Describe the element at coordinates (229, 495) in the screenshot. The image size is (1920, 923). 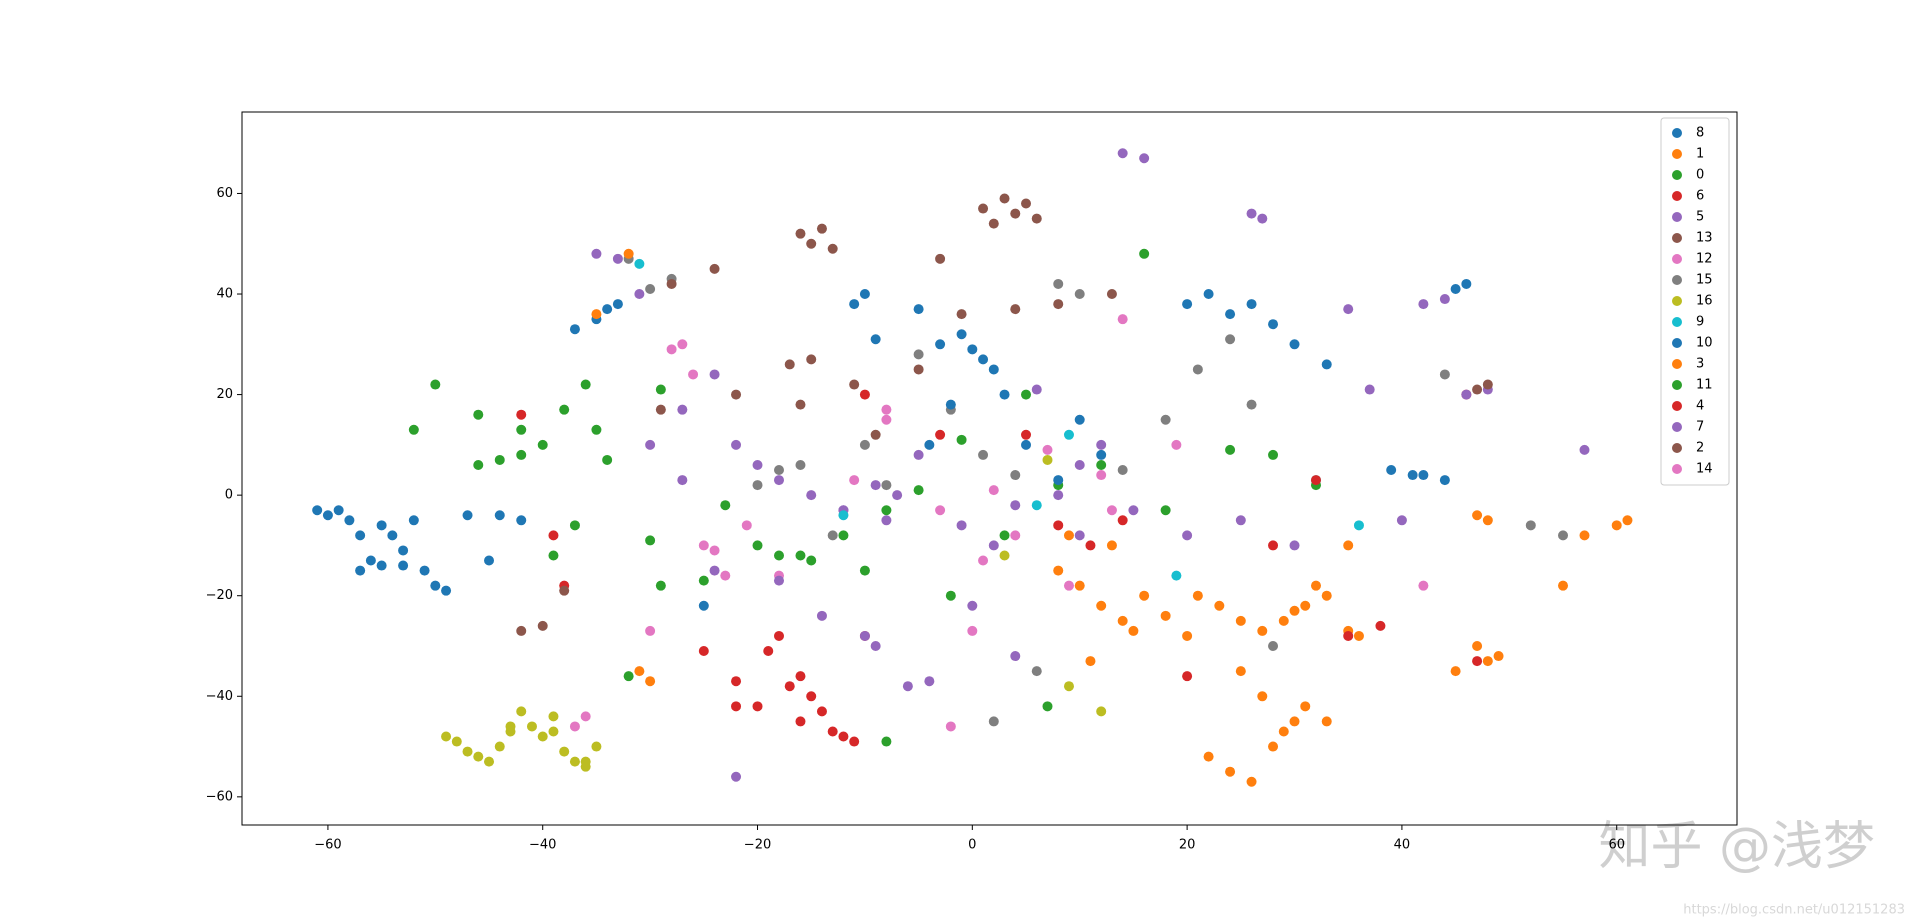
I see `y-tick-label: 0` at that location.